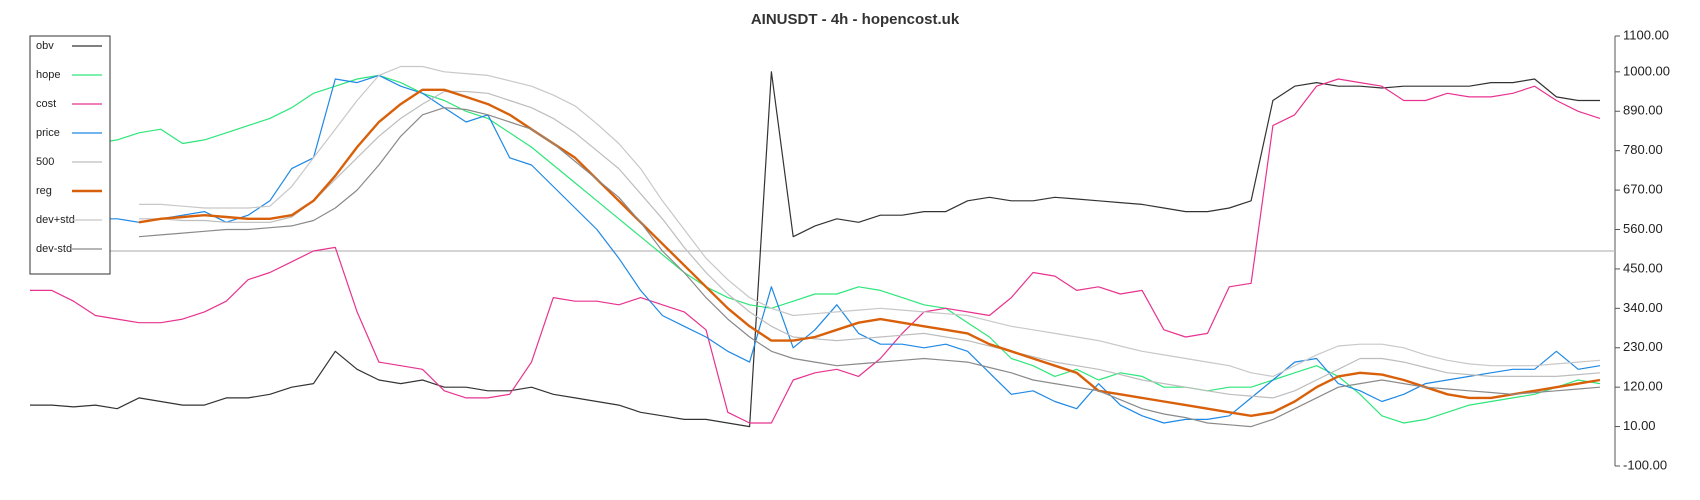 Image resolution: width=1700 pixels, height=500 pixels. Describe the element at coordinates (1643, 386) in the screenshot. I see `y-tick-label: 120.00` at that location.